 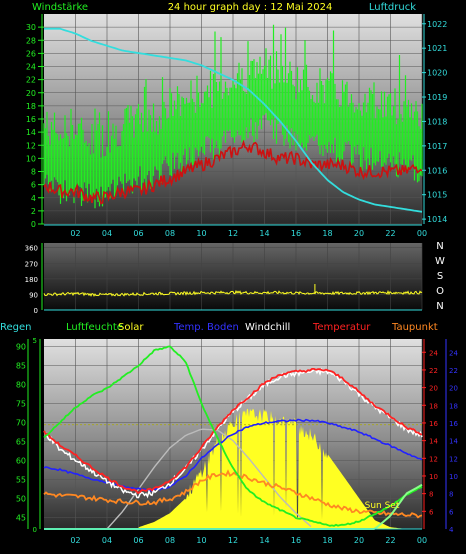 I want to click on soil-temp-tick-label: 24, so click(x=453, y=353).